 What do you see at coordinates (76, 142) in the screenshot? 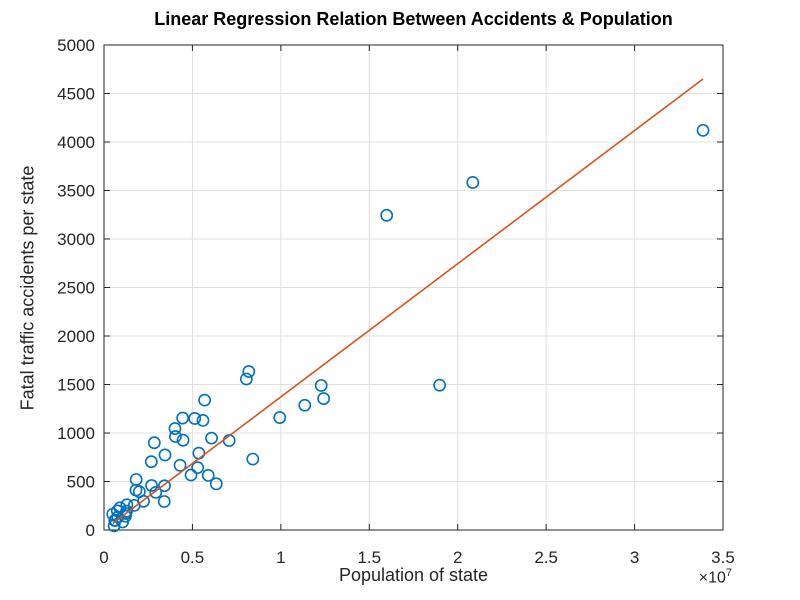
I see `y-tick-label: 4000` at bounding box center [76, 142].